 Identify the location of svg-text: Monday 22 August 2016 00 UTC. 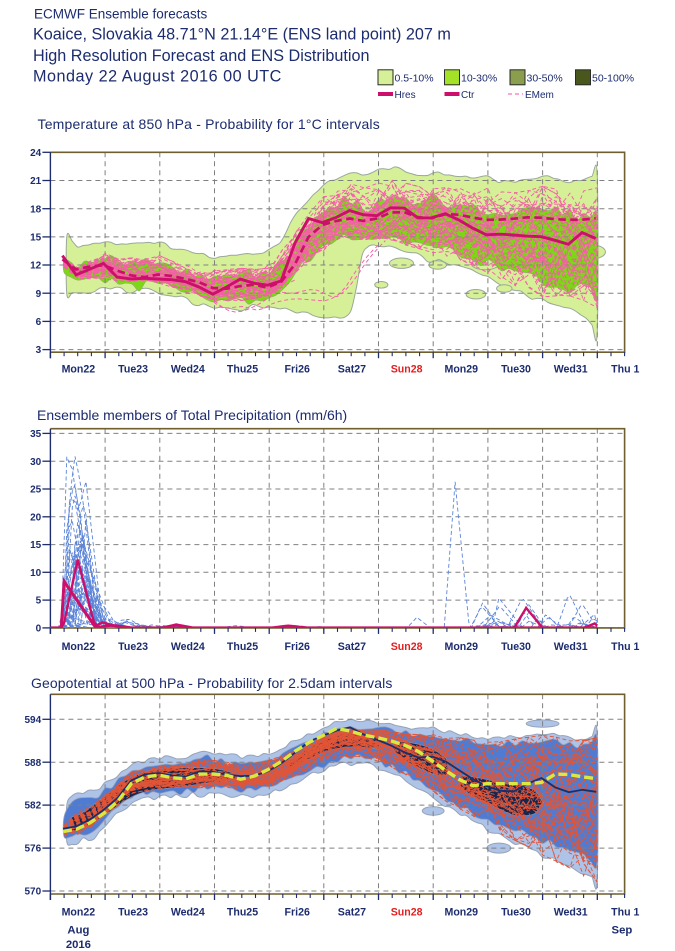
(157, 77).